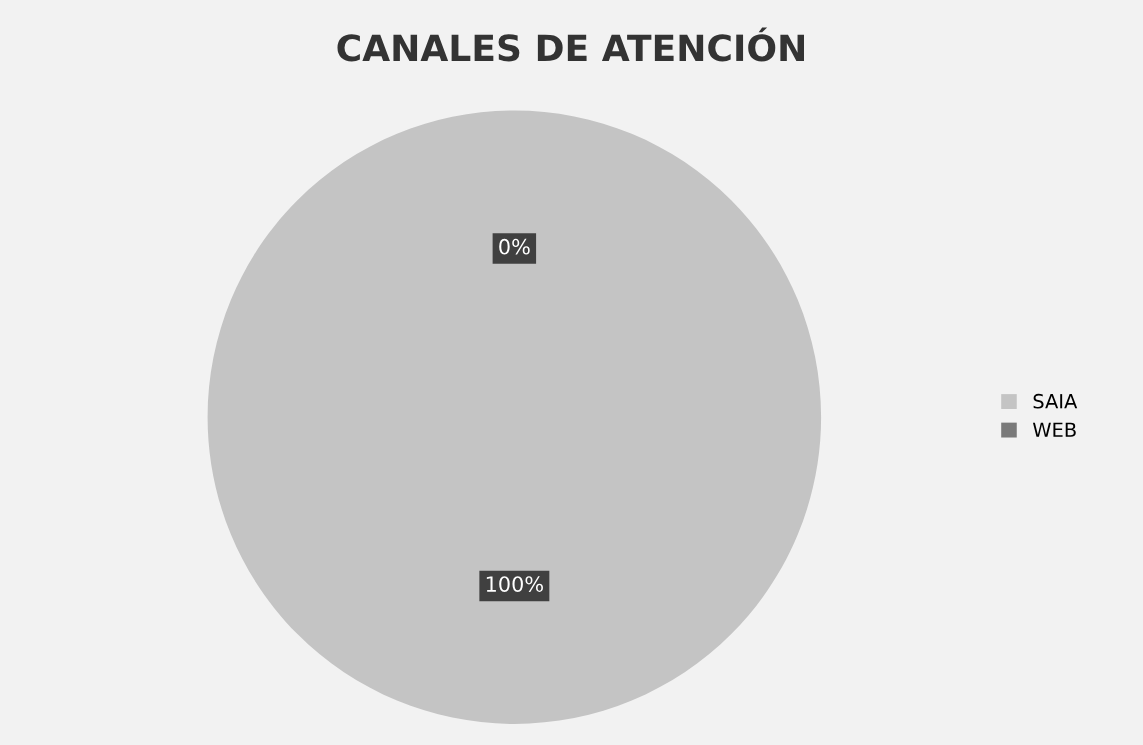 This screenshot has width=1143, height=745. Describe the element at coordinates (514, 584) in the screenshot. I see `data-label: 100%` at that location.